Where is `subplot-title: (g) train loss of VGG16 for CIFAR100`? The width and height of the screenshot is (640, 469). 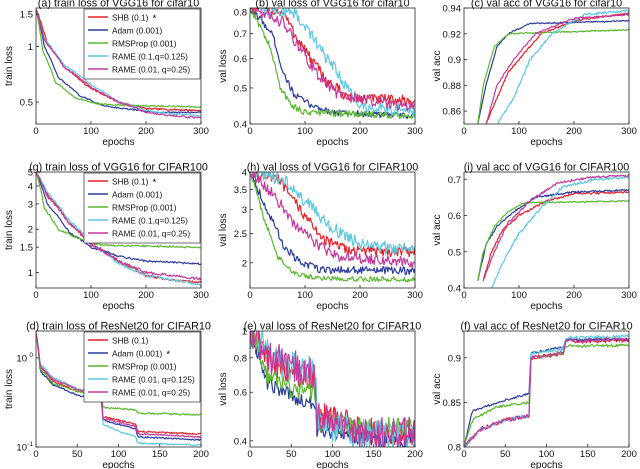 subplot-title: (g) train loss of VGG16 for CIFAR100 is located at coordinates (118, 168).